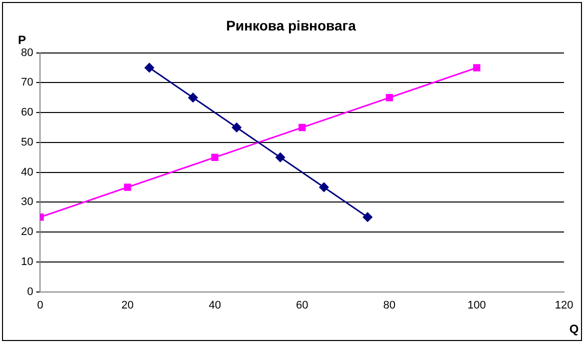 The width and height of the screenshot is (586, 345). I want to click on y-tick-label: 70, so click(27, 82).